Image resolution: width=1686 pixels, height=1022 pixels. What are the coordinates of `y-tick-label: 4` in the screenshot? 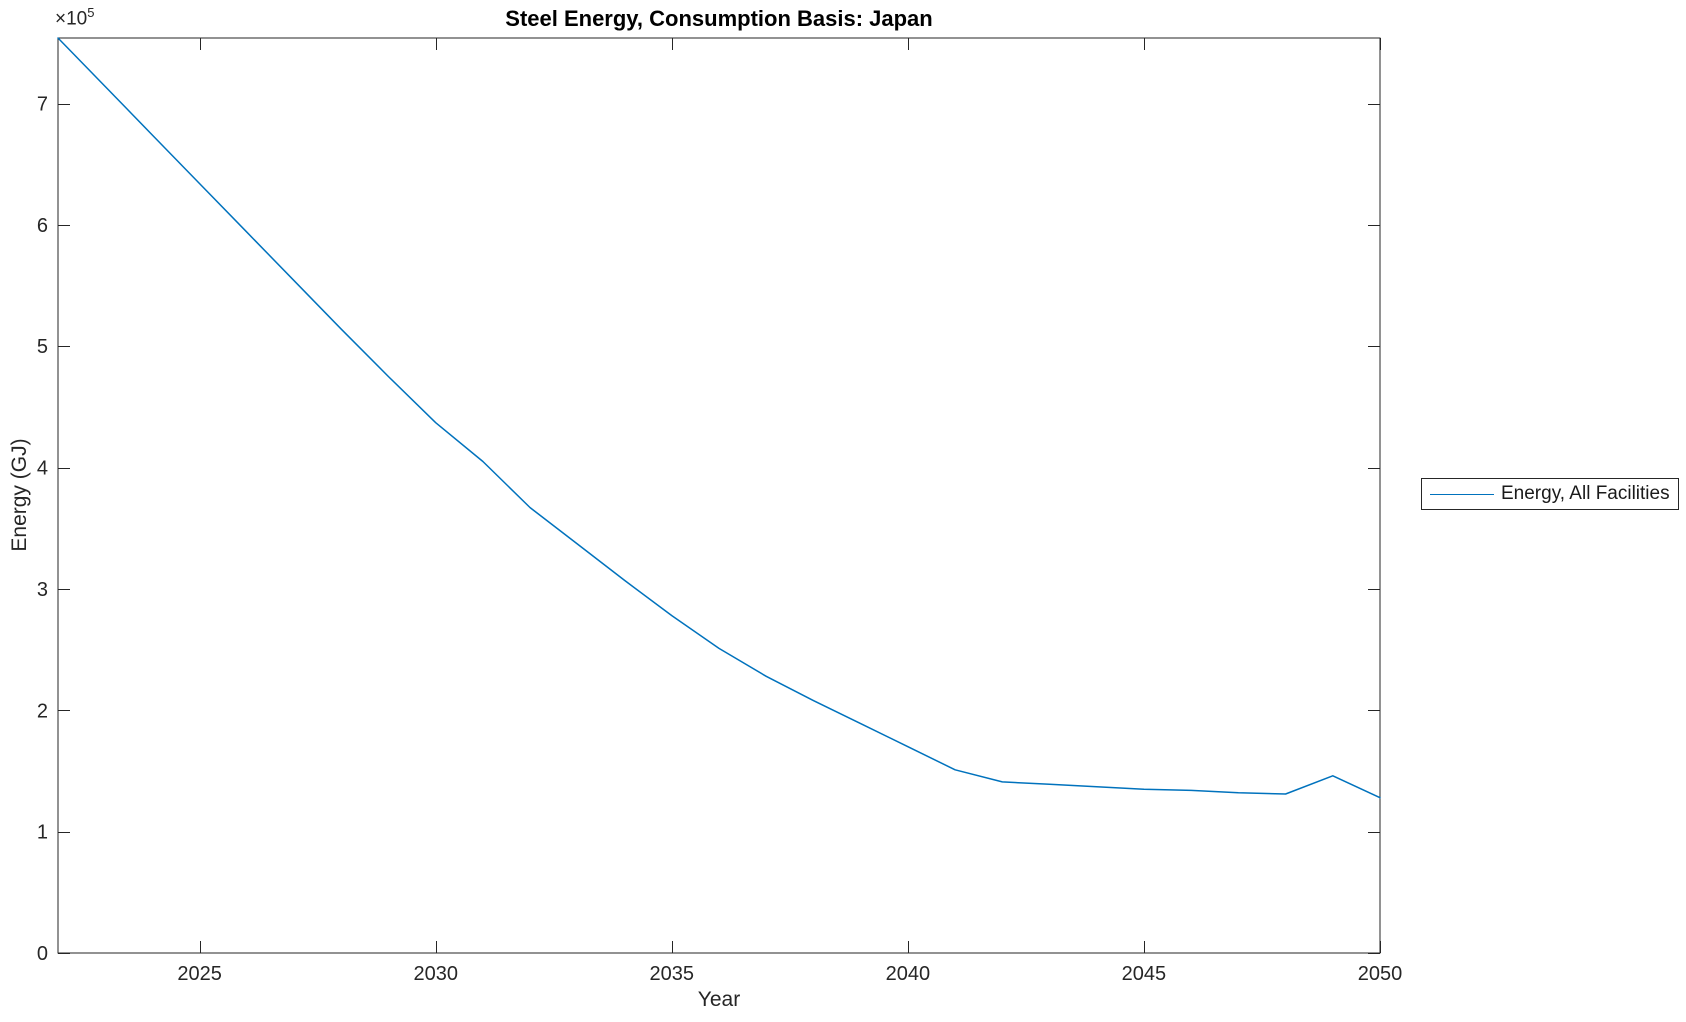 It's located at (42, 469).